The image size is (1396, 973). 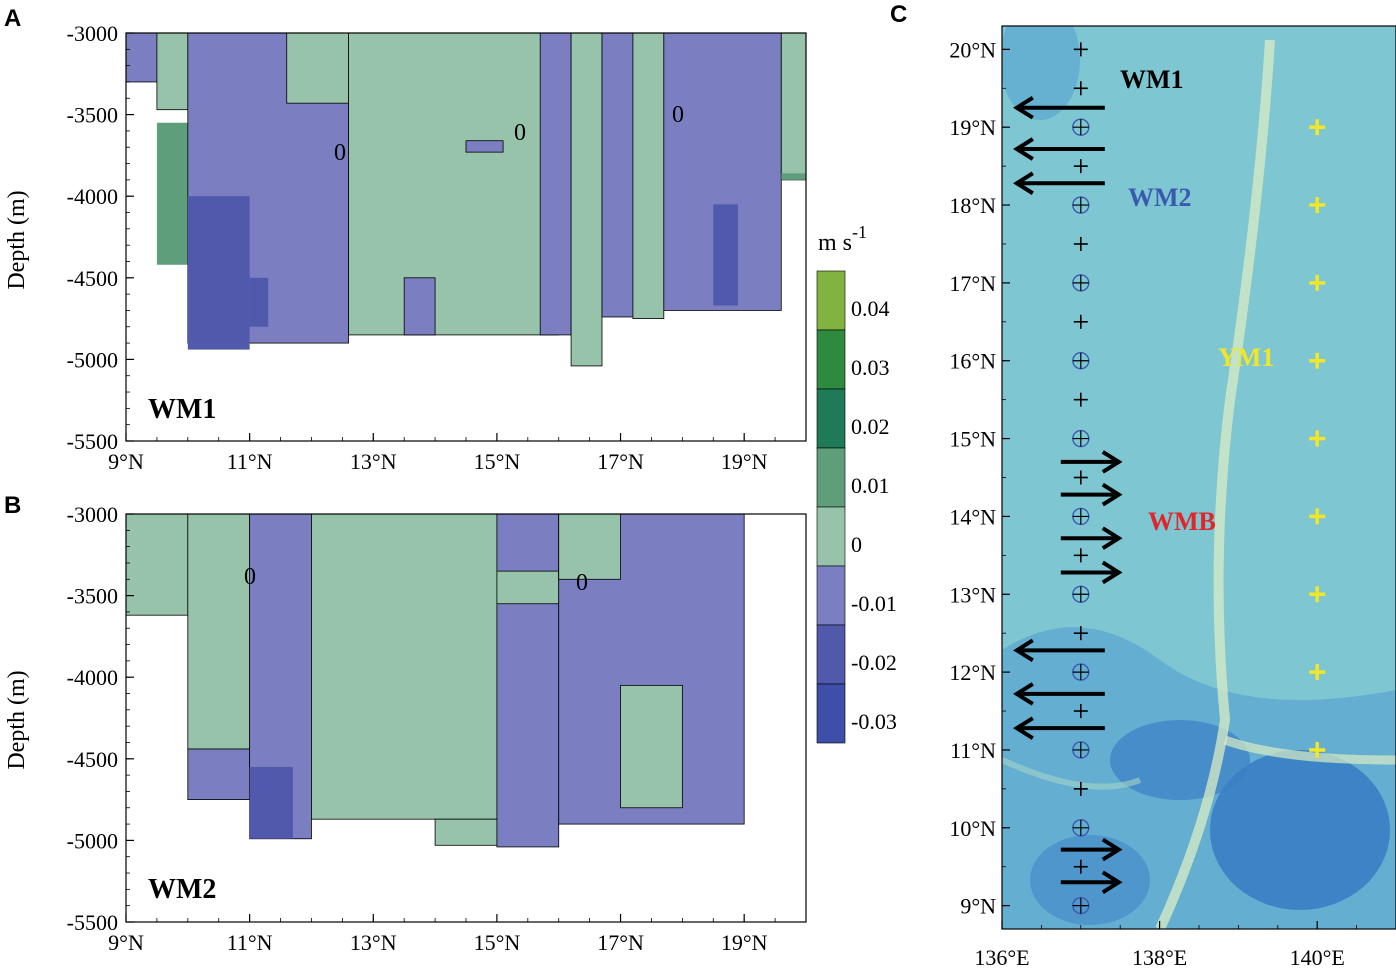 What do you see at coordinates (1246, 357) in the screenshot?
I see `map-label-ym1: YM1` at bounding box center [1246, 357].